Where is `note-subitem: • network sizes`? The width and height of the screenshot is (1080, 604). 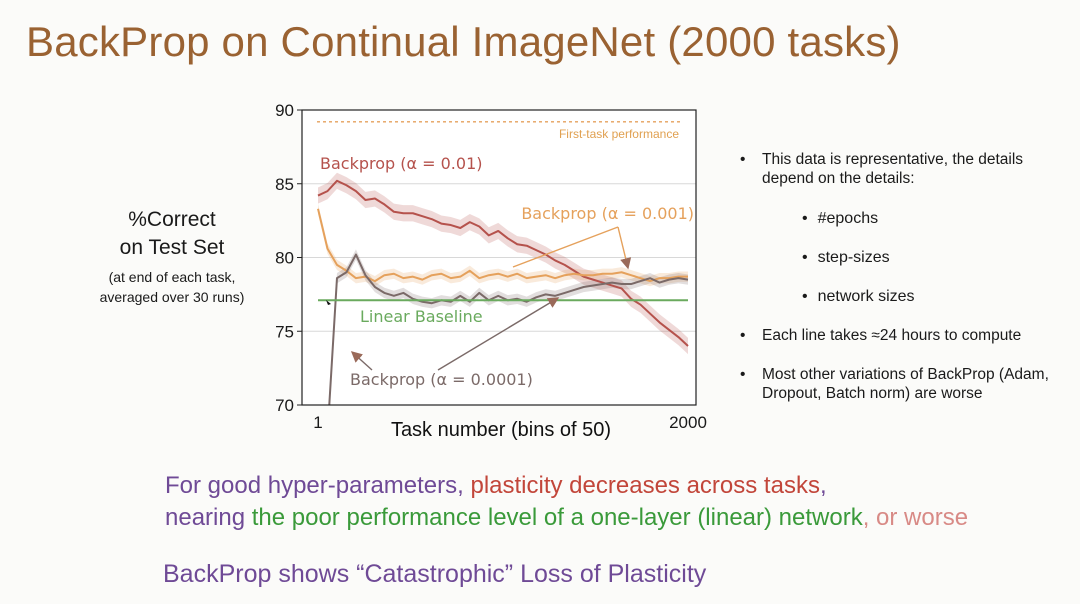
note-subitem: • network sizes is located at coordinates (858, 297).